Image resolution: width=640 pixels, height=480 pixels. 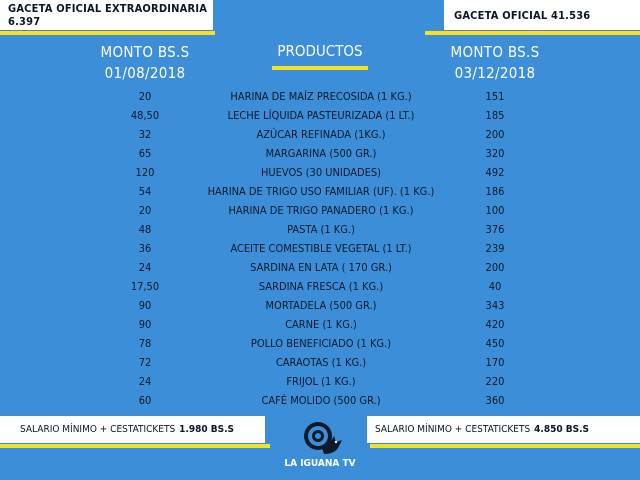 I want to click on footer-right-underline, so click(x=505, y=446).